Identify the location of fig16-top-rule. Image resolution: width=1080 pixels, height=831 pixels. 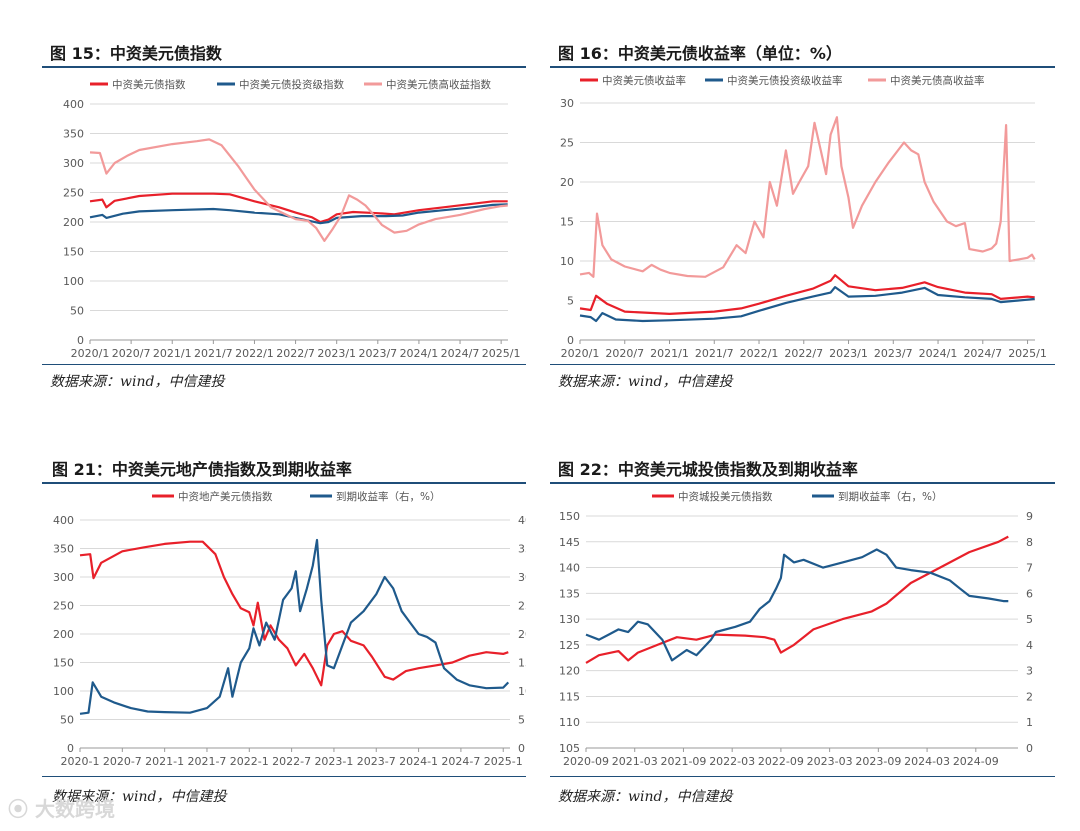
(802, 67).